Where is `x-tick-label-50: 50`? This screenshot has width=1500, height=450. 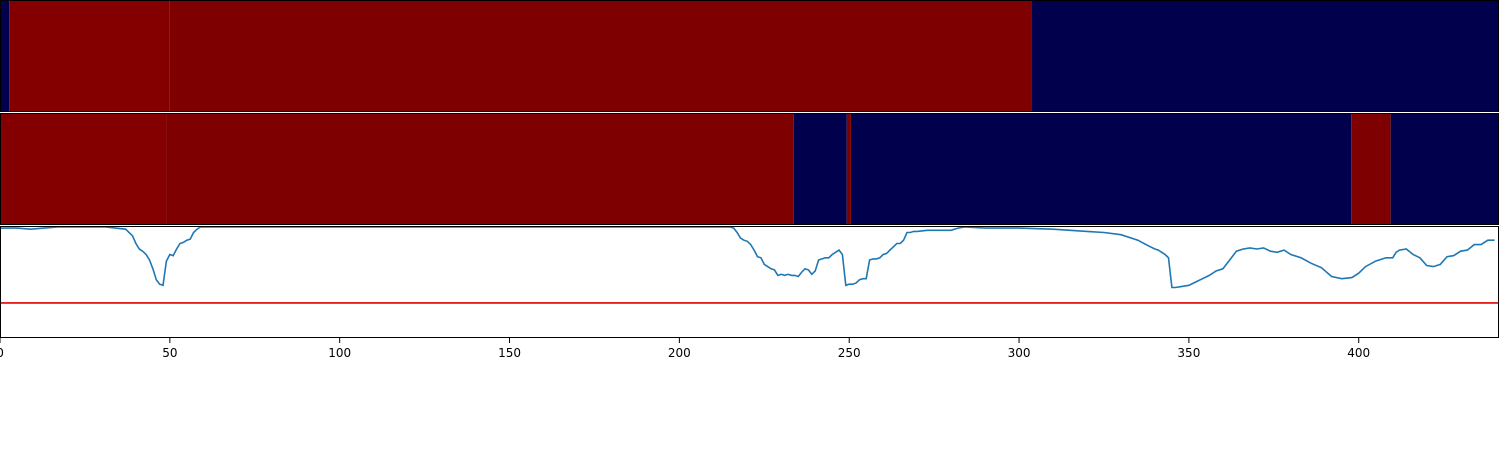 x-tick-label-50: 50 is located at coordinates (169, 353).